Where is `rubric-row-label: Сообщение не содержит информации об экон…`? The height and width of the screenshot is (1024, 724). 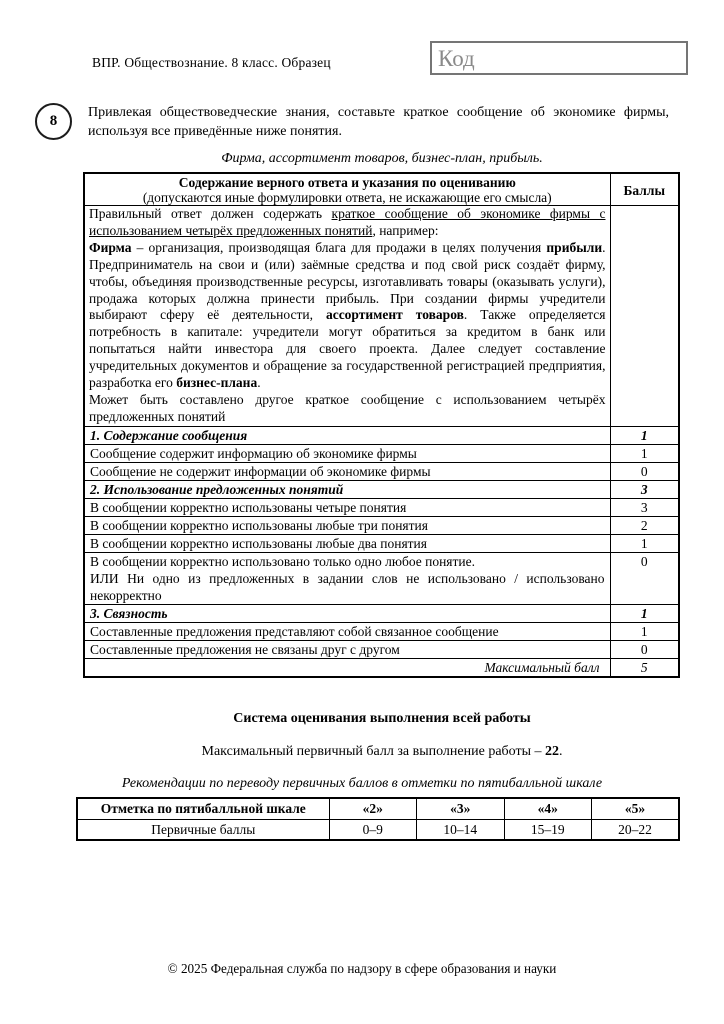
rubric-row-label: Сообщение не содержит информации об экон… is located at coordinates (347, 471).